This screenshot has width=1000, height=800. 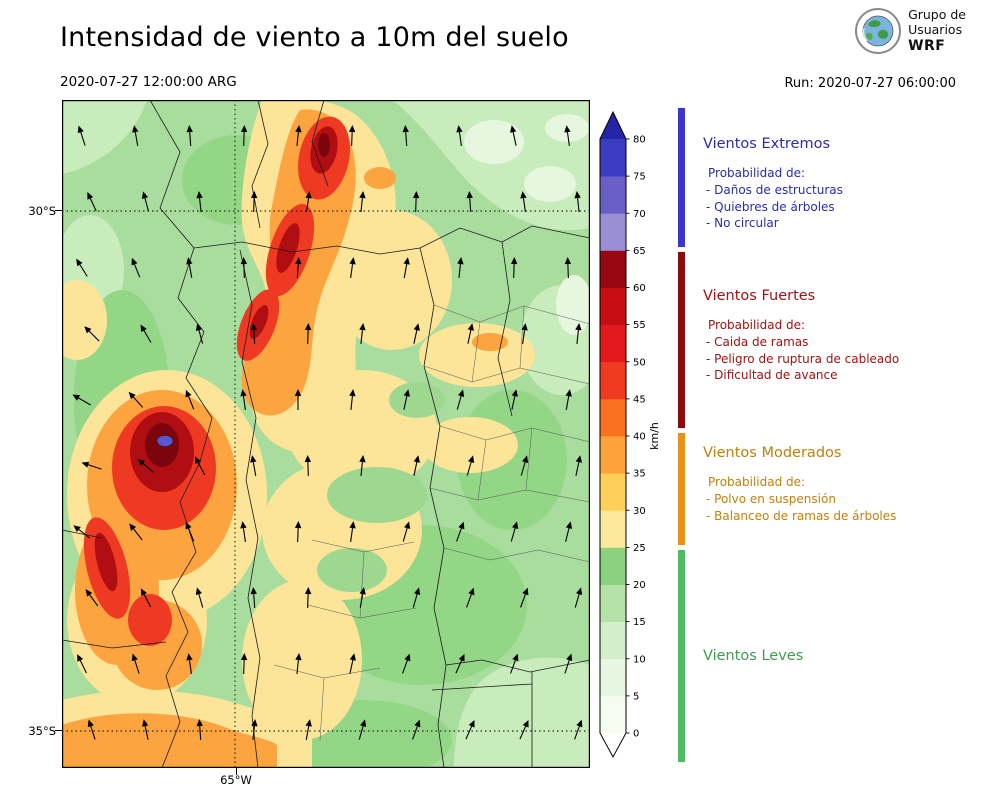 I want to click on logo-text-line1: Grupo de, so click(x=937, y=14).